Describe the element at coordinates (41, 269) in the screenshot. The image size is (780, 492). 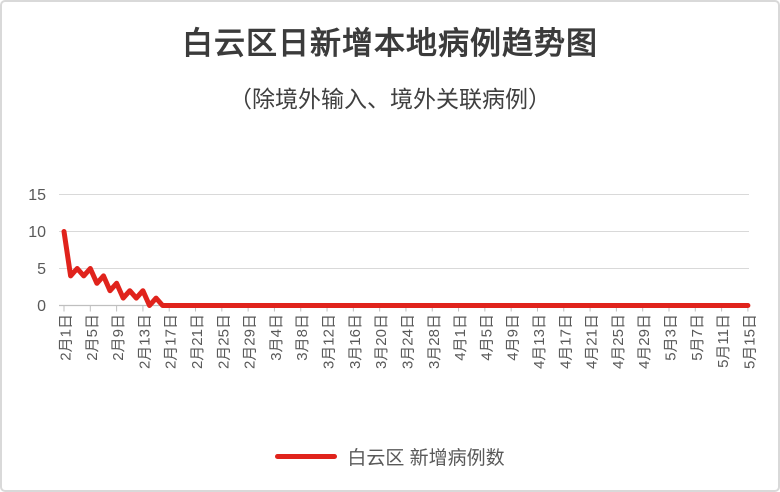
I see `y-axis-tick-label: 5` at that location.